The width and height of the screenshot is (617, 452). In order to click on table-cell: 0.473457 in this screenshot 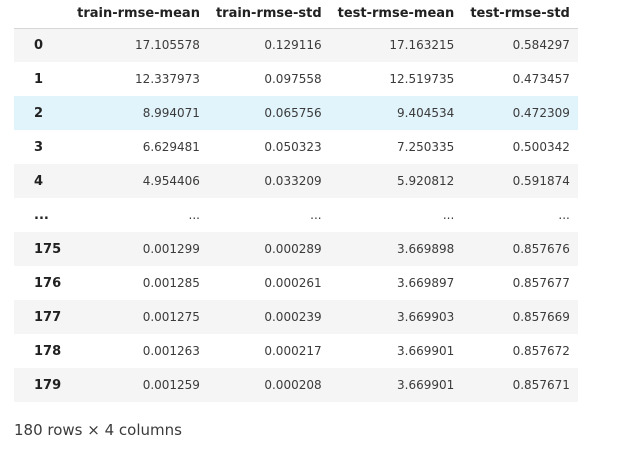, I will do `click(541, 79)`.